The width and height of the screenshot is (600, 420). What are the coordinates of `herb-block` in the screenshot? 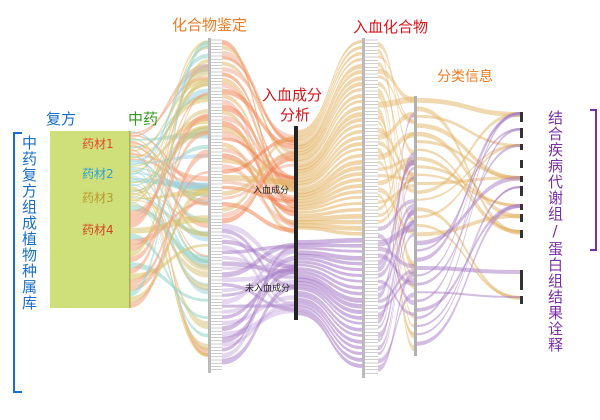 It's located at (90, 219).